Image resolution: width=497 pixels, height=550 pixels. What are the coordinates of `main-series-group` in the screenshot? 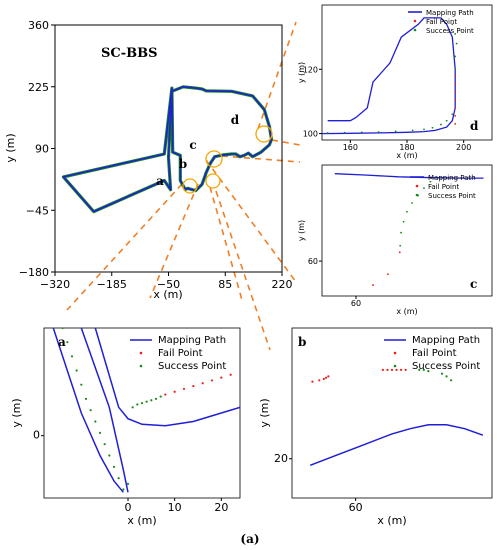 It's located at (167, 149).